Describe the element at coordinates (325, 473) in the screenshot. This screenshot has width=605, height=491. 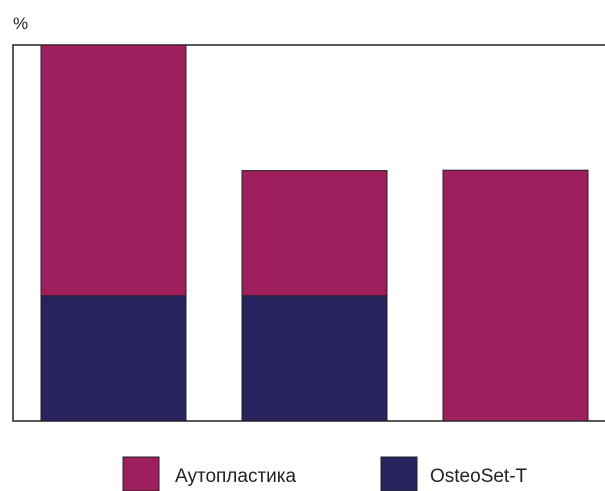
I see `legend: Аутопластика OsteoSet-T` at that location.